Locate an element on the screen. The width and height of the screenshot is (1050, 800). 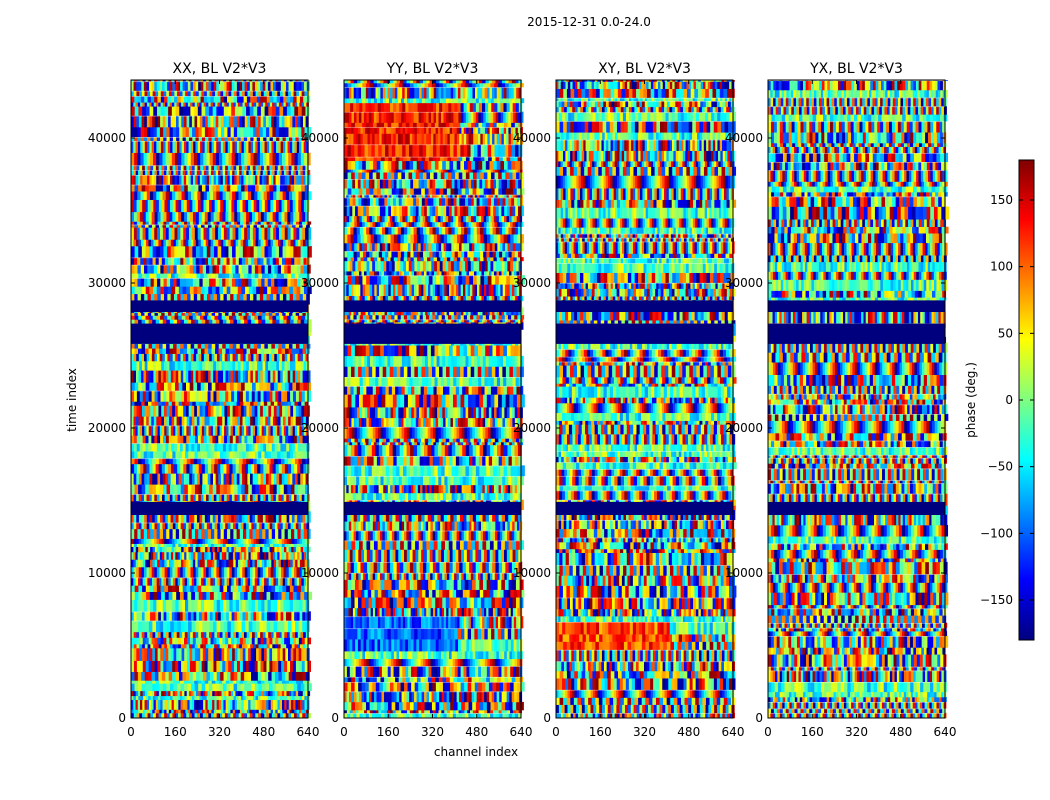
x-tick-label: 0 is located at coordinates (768, 732).